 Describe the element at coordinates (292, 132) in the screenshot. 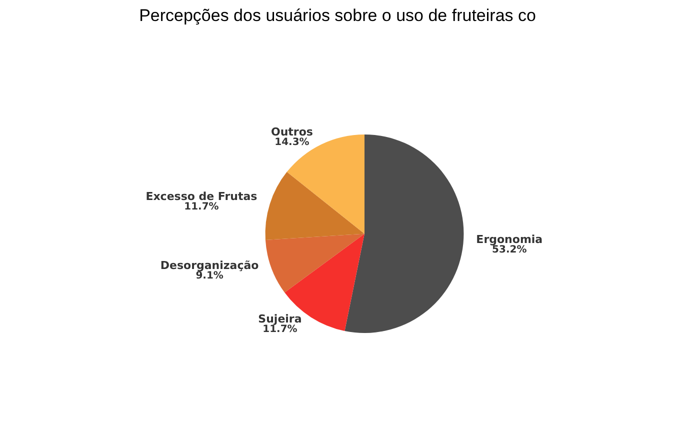

I see `slice-label: Outros` at that location.